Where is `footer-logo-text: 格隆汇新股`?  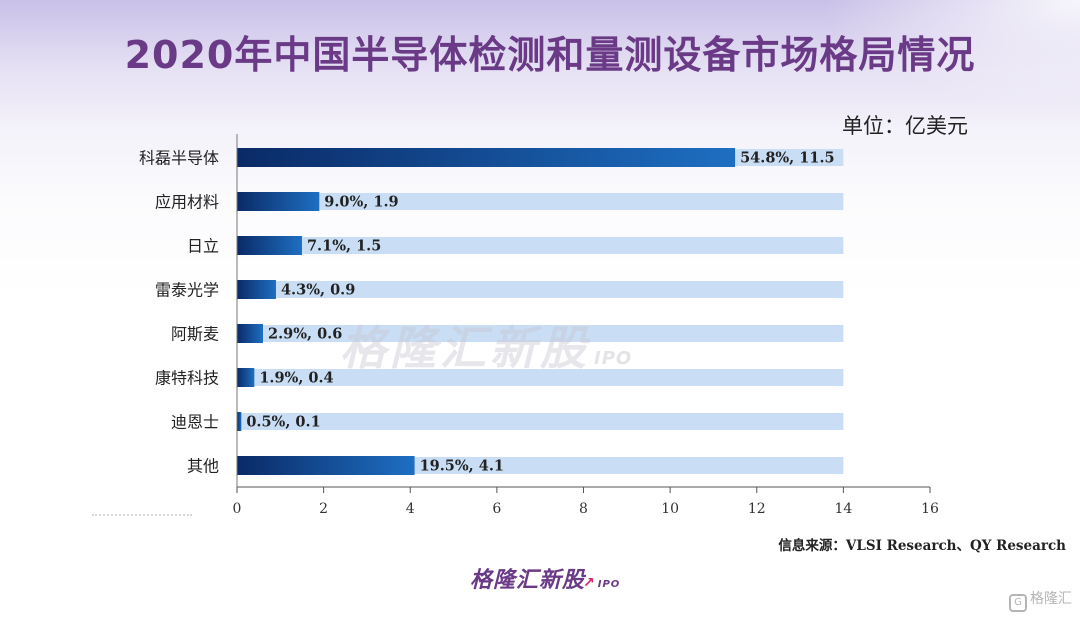 footer-logo-text: 格隆汇新股 is located at coordinates (528, 580).